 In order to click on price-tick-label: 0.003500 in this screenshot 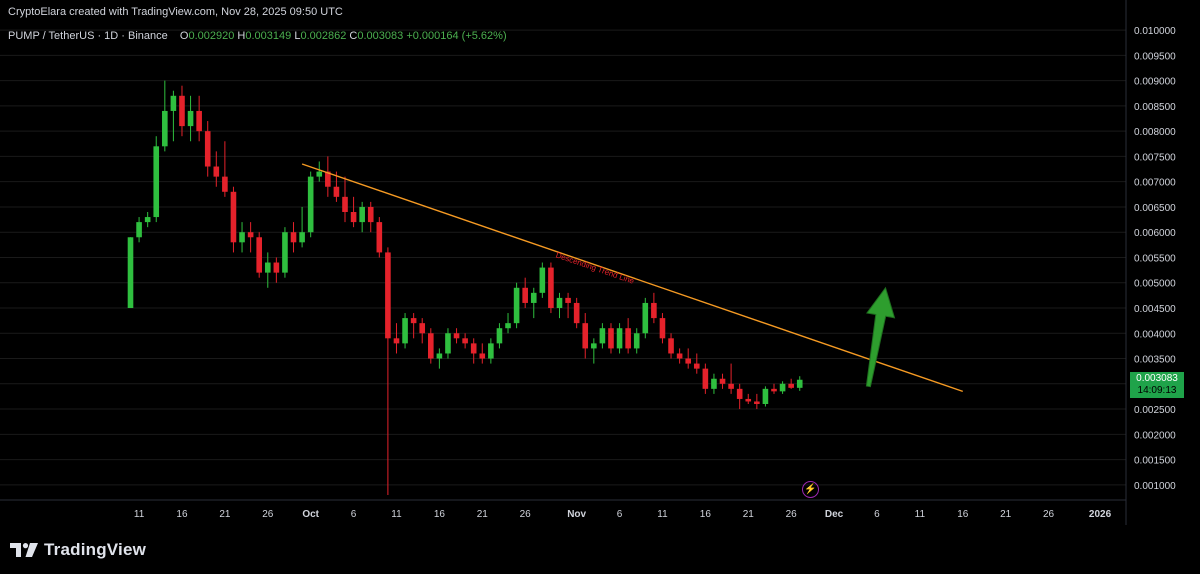, I will do `click(1155, 360)`.